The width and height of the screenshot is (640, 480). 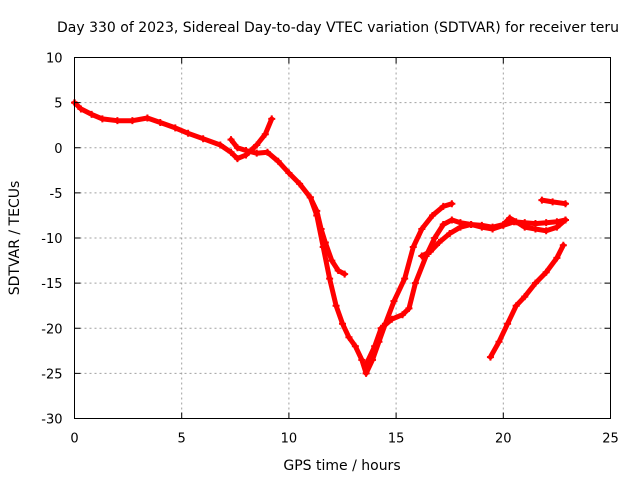 What do you see at coordinates (51, 284) in the screenshot?
I see `y-tick-label: -15` at bounding box center [51, 284].